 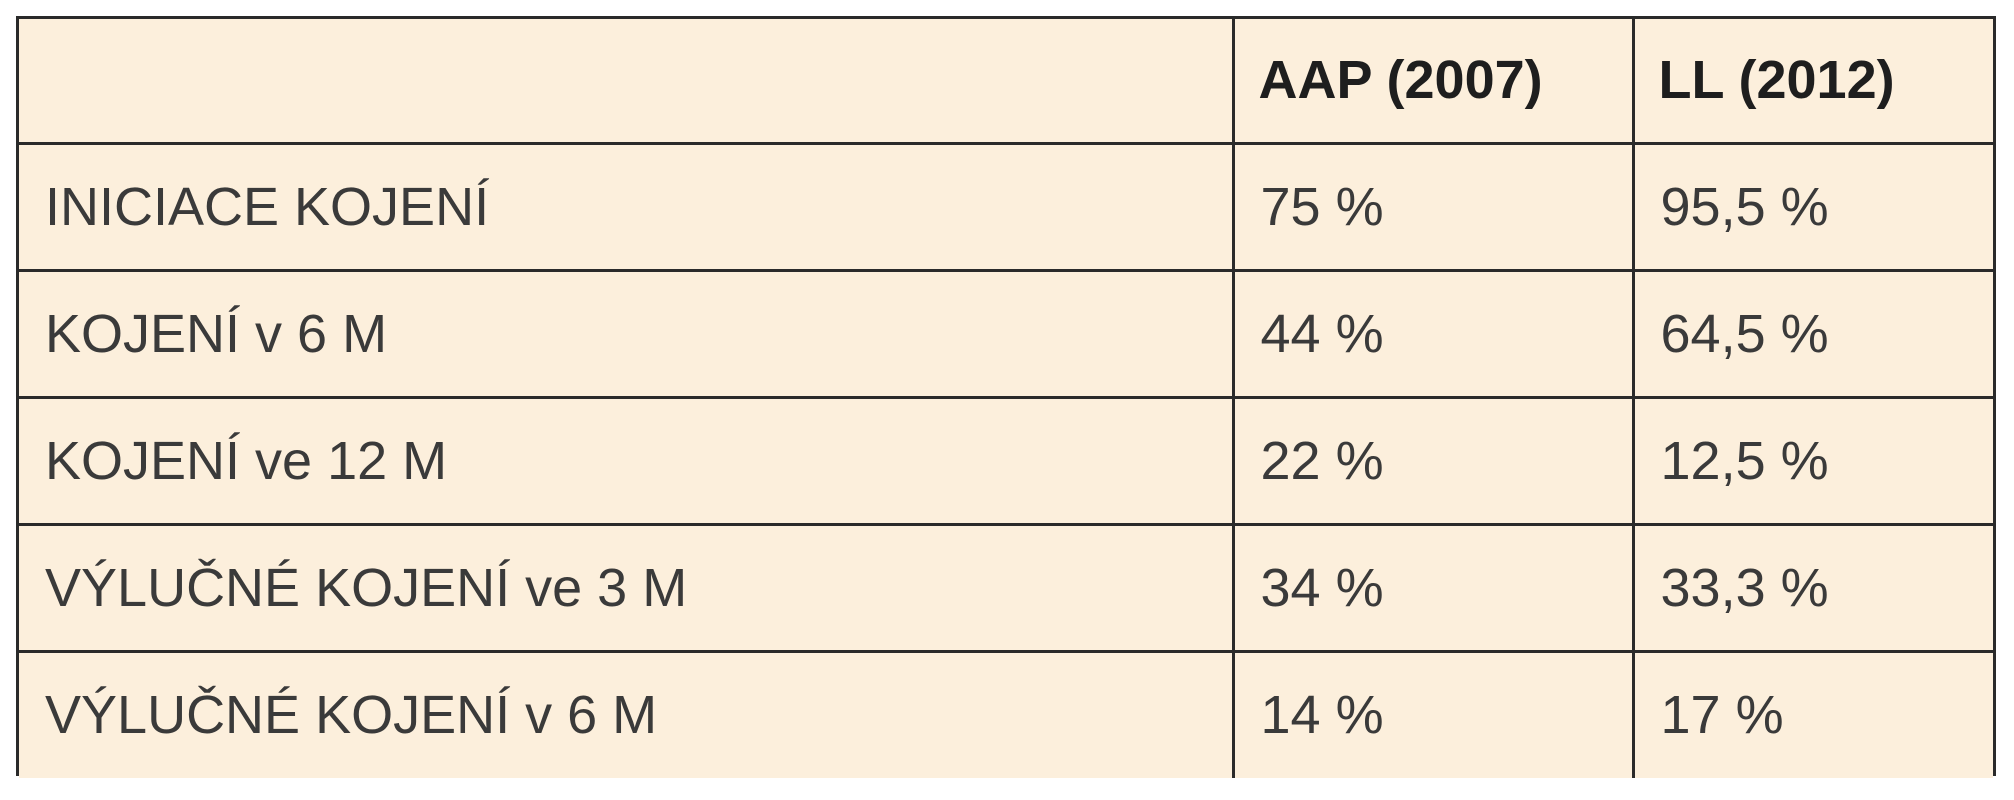 What do you see at coordinates (1433, 587) in the screenshot?
I see `aap-value: 34 %` at bounding box center [1433, 587].